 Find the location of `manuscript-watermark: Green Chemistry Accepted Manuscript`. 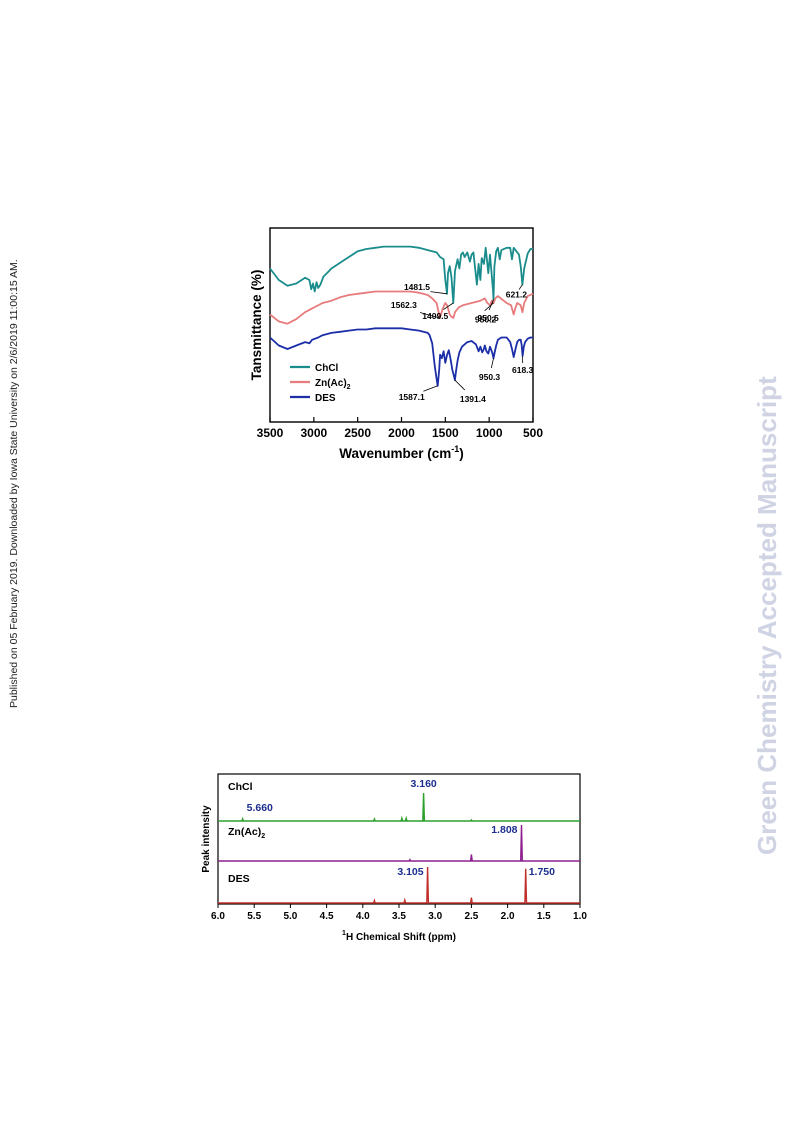

manuscript-watermark: Green Chemistry Accepted Manuscript is located at coordinates (767, 615).